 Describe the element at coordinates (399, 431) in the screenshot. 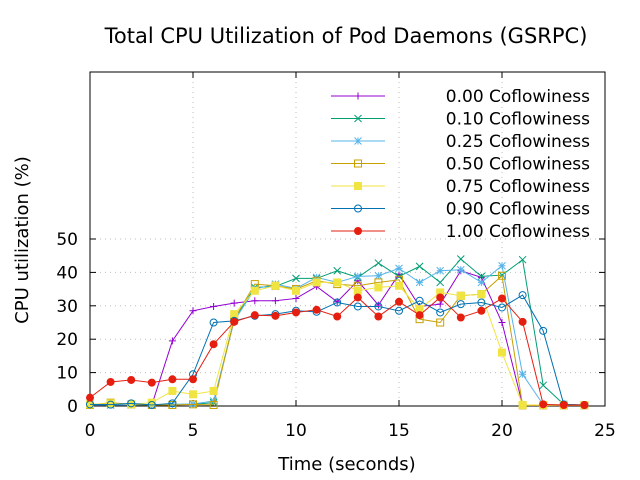

I see `x-tick-label: 15` at that location.